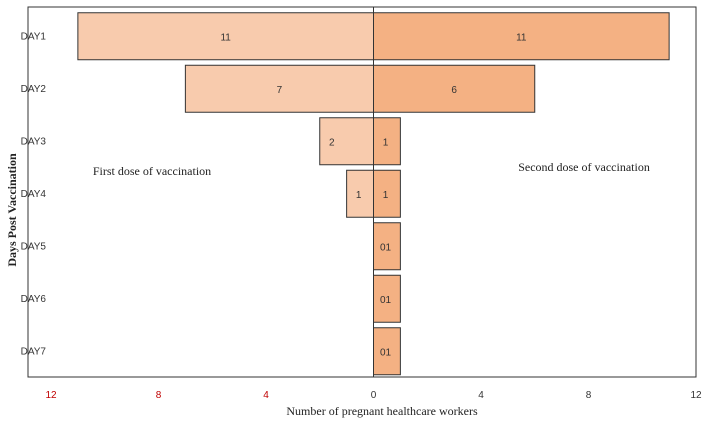 This screenshot has width=708, height=430. I want to click on category-label-day5: DAY5, so click(34, 246).